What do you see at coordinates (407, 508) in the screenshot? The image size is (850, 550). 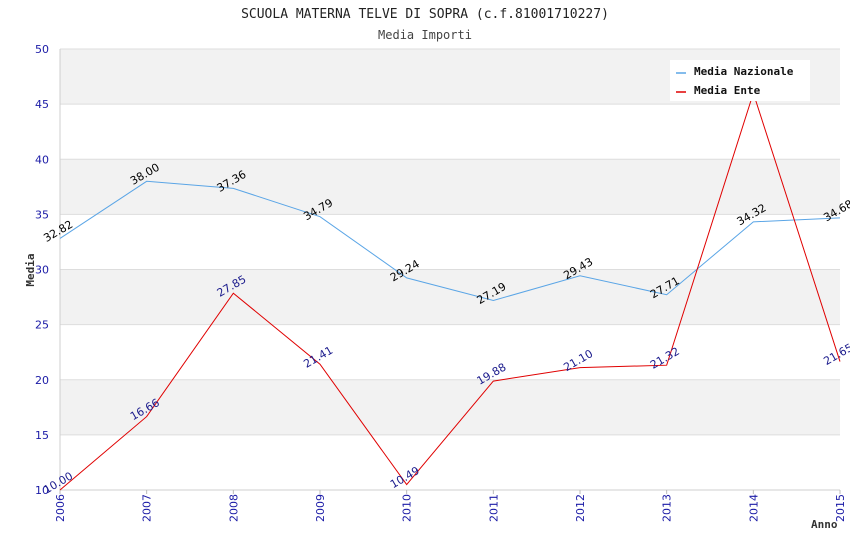 I see `x-tick-label: 2010` at bounding box center [407, 508].